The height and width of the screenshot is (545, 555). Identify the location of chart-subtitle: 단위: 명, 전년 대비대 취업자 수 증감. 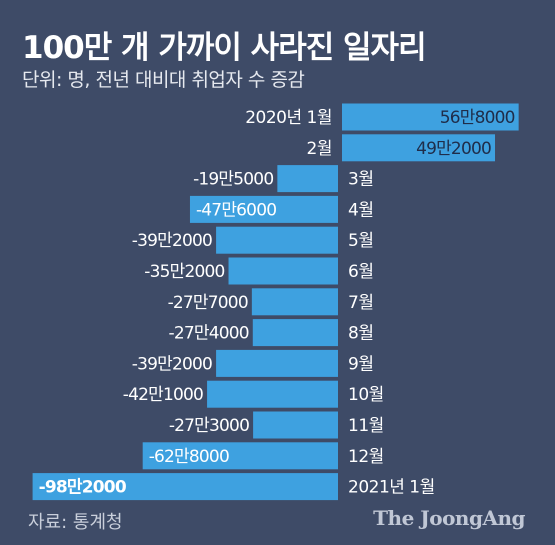
(163, 80).